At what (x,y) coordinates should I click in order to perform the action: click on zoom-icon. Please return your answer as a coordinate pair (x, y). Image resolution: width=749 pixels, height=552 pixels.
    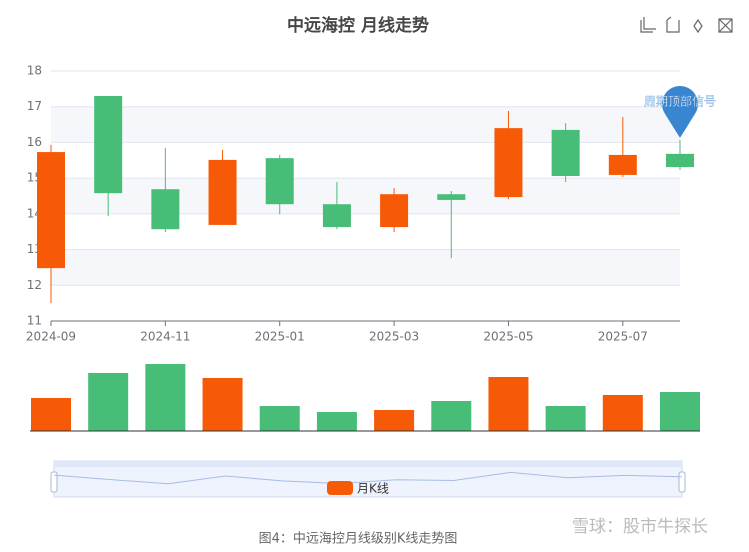
    Looking at the image, I should click on (648, 25).